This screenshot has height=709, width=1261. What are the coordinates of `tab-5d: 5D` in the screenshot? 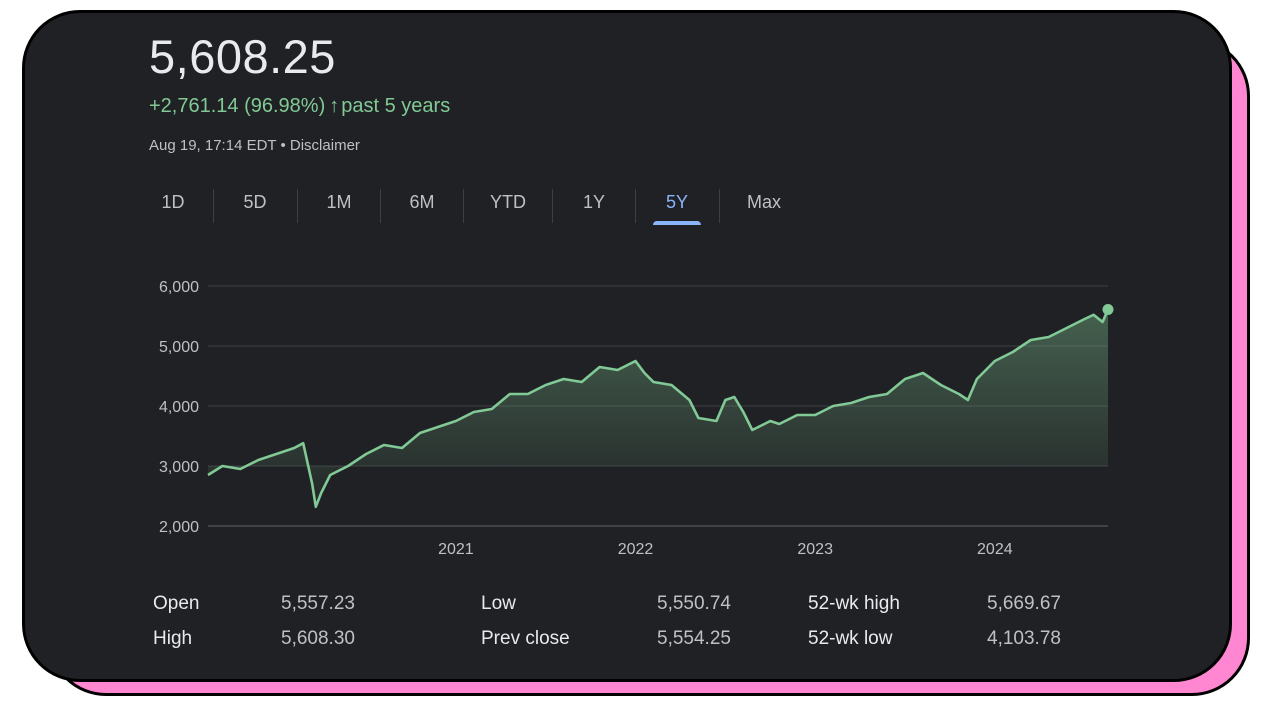 It's located at (255, 212).